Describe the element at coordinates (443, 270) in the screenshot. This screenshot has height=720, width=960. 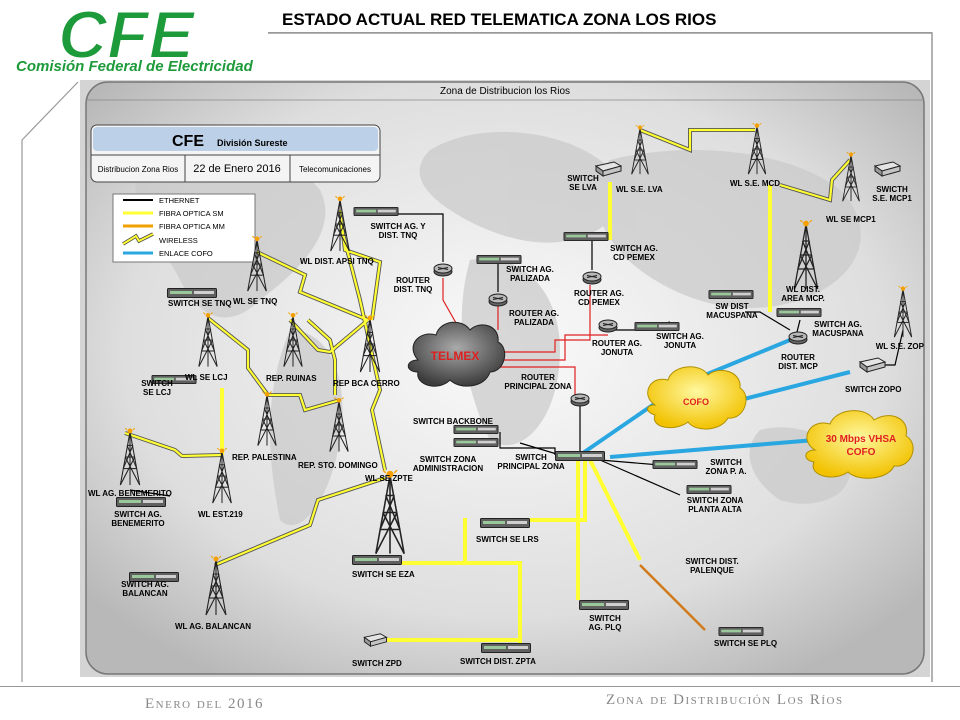
I see `router-dist-tnq-icon` at that location.